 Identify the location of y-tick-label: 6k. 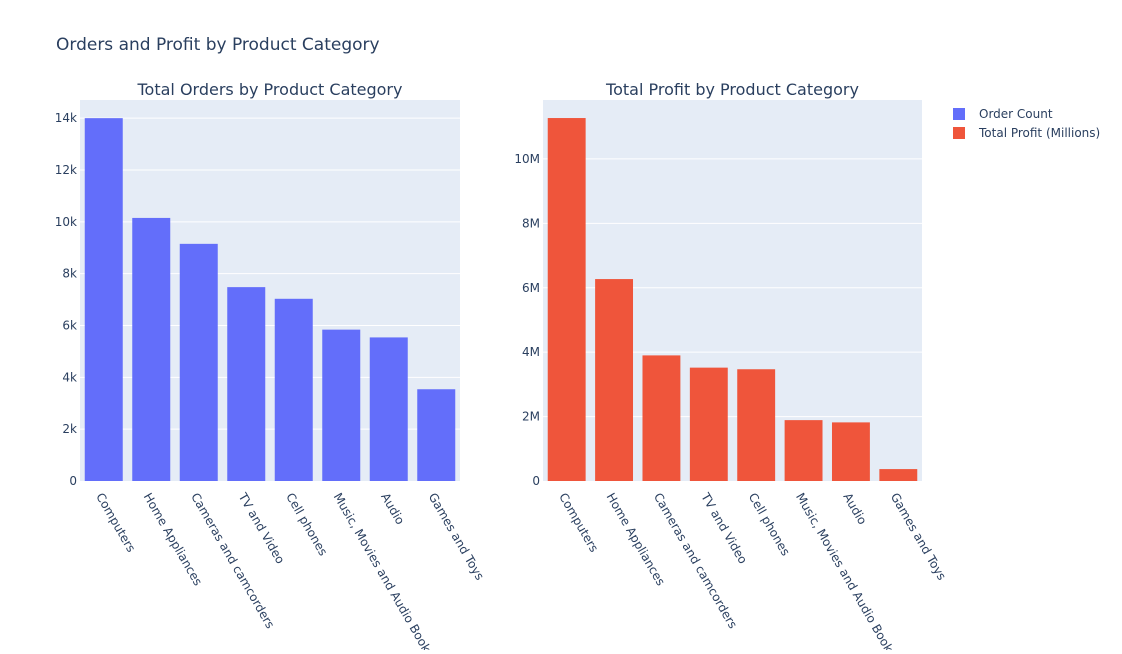
(69, 325).